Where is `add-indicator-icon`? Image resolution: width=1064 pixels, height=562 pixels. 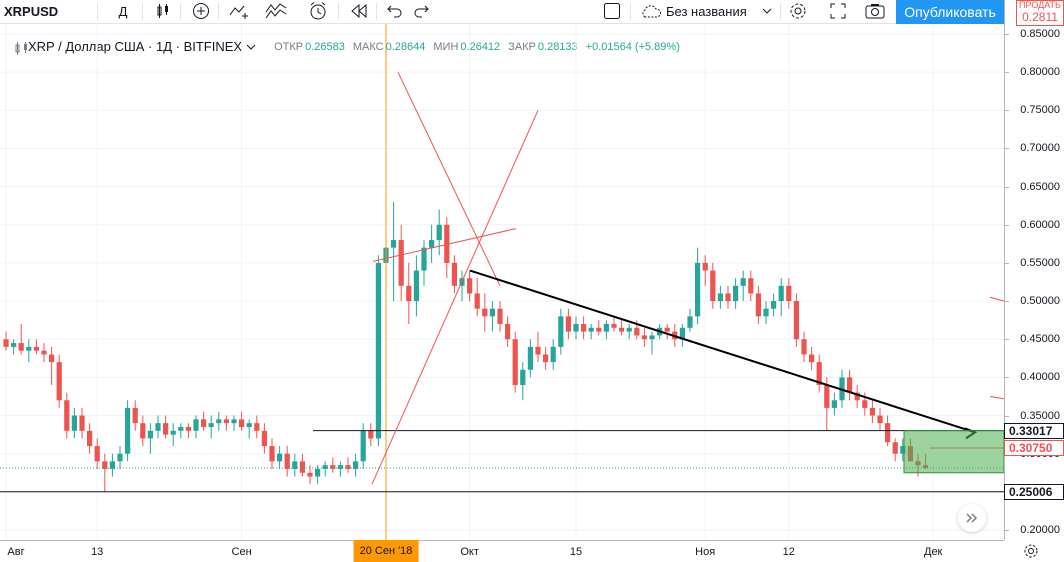 add-indicator-icon is located at coordinates (201, 11).